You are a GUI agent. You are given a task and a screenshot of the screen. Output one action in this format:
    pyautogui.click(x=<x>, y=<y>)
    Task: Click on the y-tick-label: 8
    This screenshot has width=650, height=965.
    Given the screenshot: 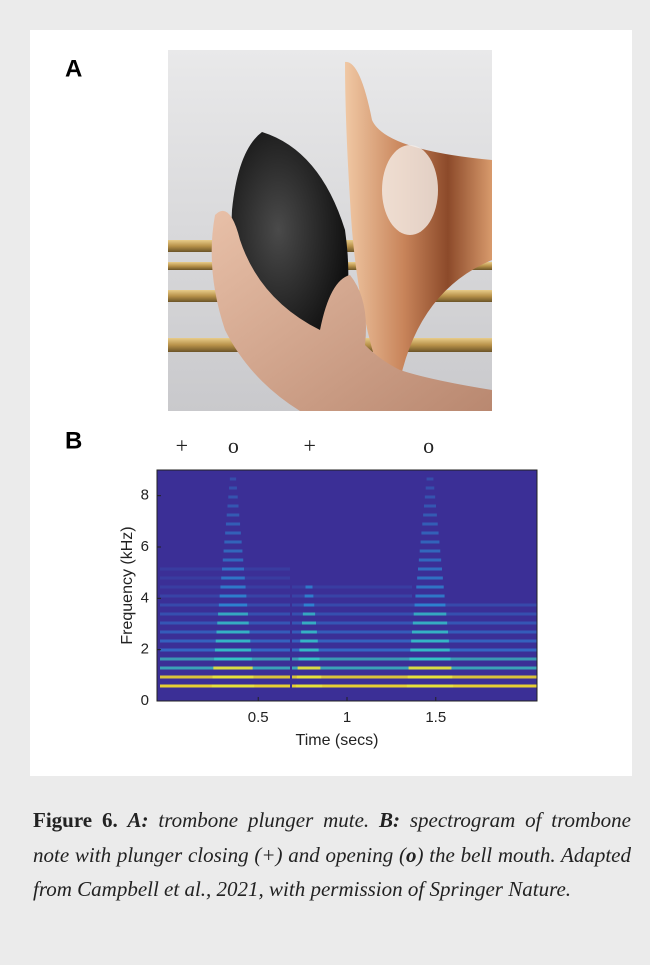 What is the action you would take?
    pyautogui.click(x=145, y=495)
    